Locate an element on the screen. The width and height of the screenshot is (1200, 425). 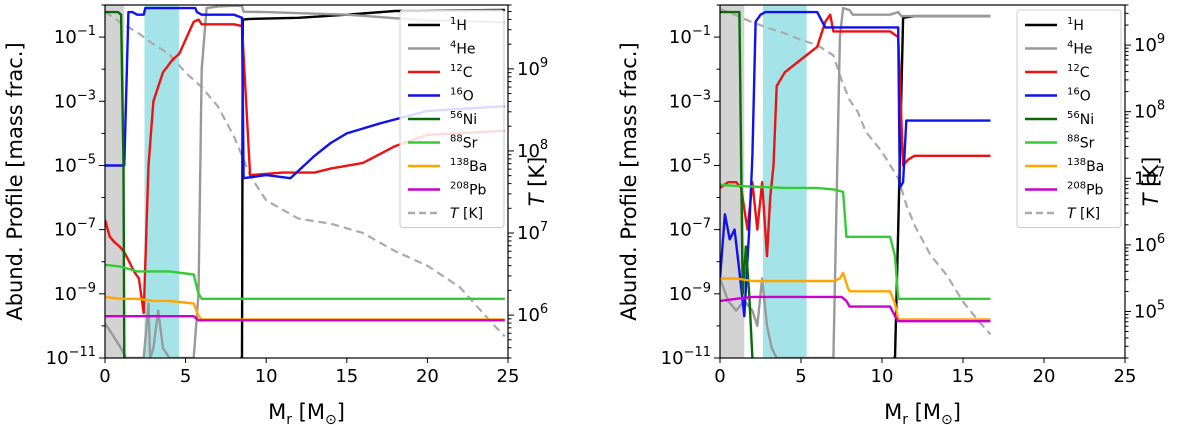
y-right-tick-label: 10⁷ is located at coordinates (532, 232).